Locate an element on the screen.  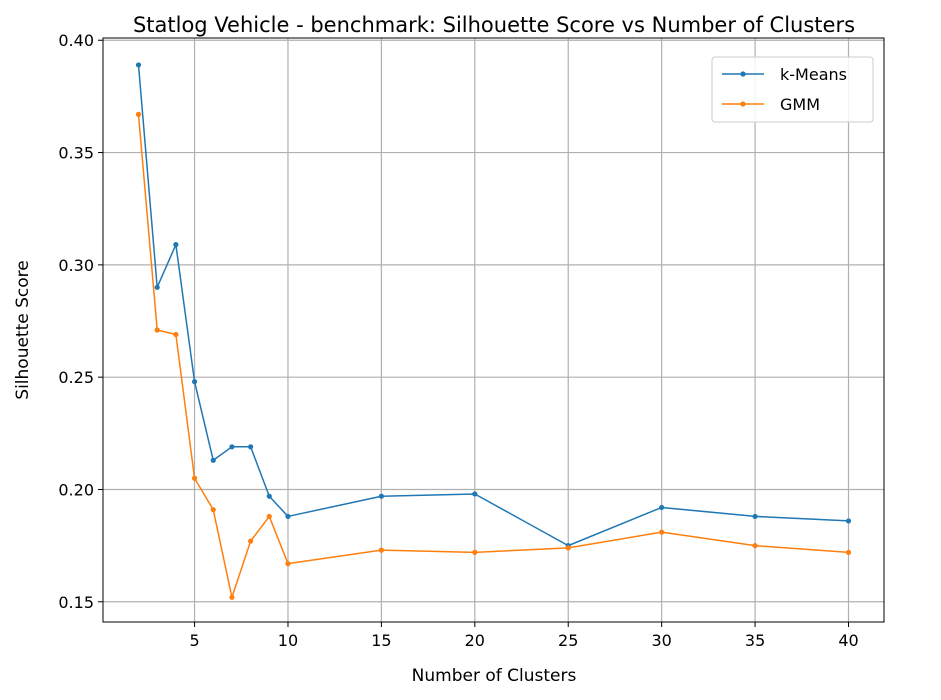
y-tick-label: 0.15 is located at coordinates (76, 602).